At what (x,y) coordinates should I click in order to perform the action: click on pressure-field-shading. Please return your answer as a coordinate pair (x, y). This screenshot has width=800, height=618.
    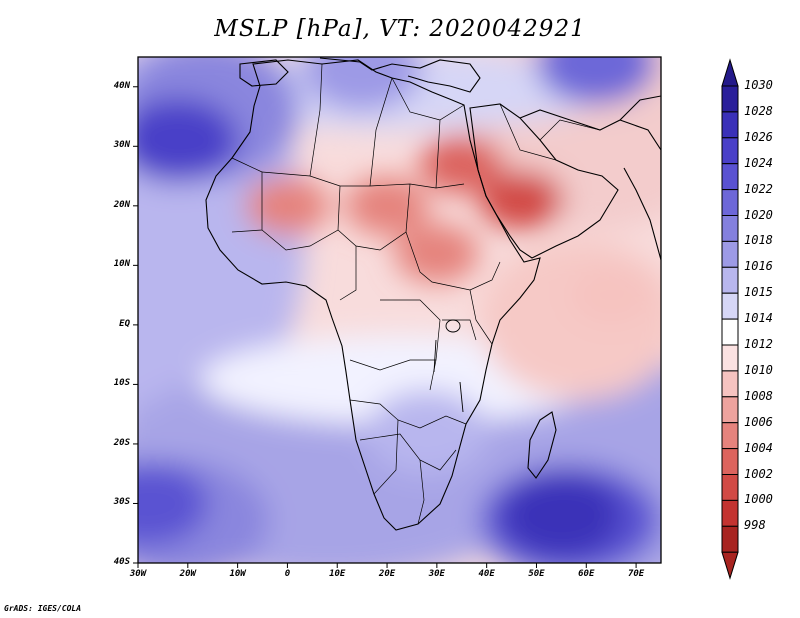
    Looking at the image, I should click on (570, 320).